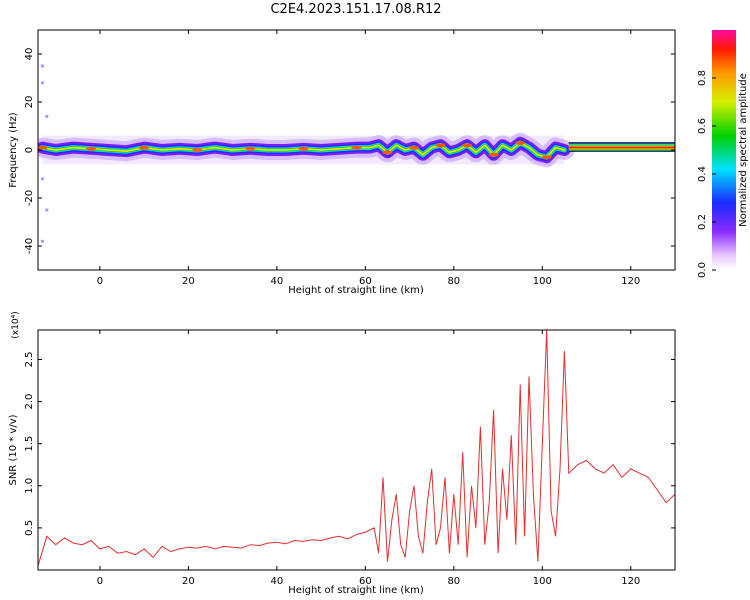  I want to click on spectrogram-xtick-label: 60, so click(365, 281).